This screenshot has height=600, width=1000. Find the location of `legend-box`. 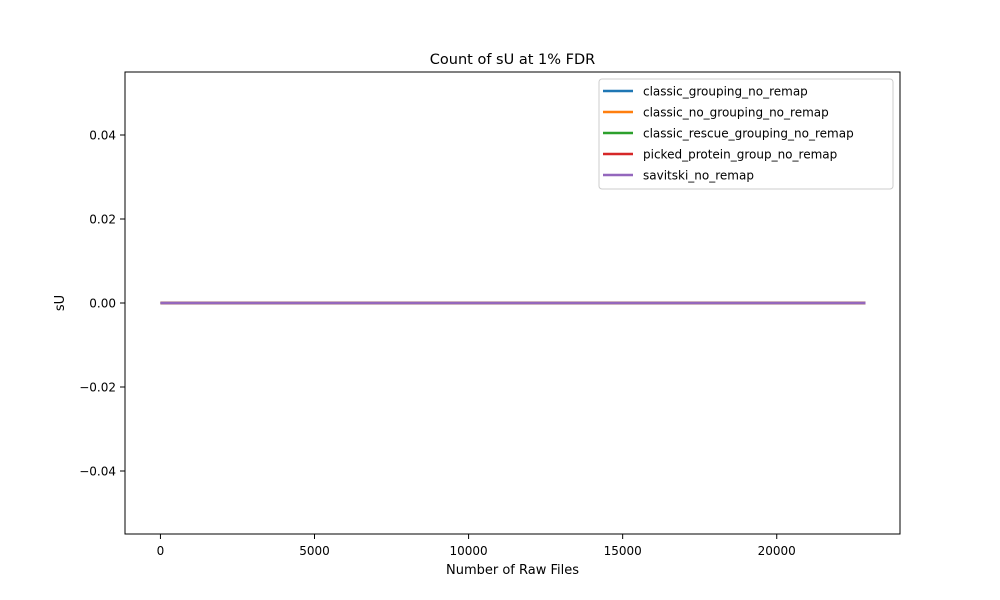

legend-box is located at coordinates (746, 134).